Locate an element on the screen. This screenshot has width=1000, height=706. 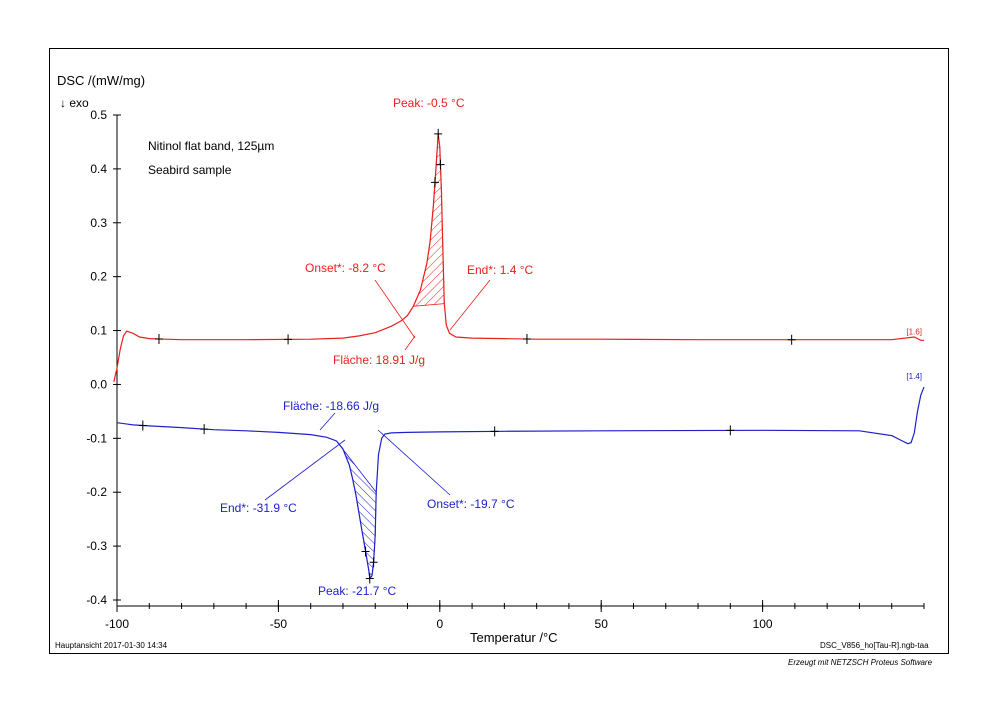
y-tick-label: -0.2 is located at coordinates (96, 492).